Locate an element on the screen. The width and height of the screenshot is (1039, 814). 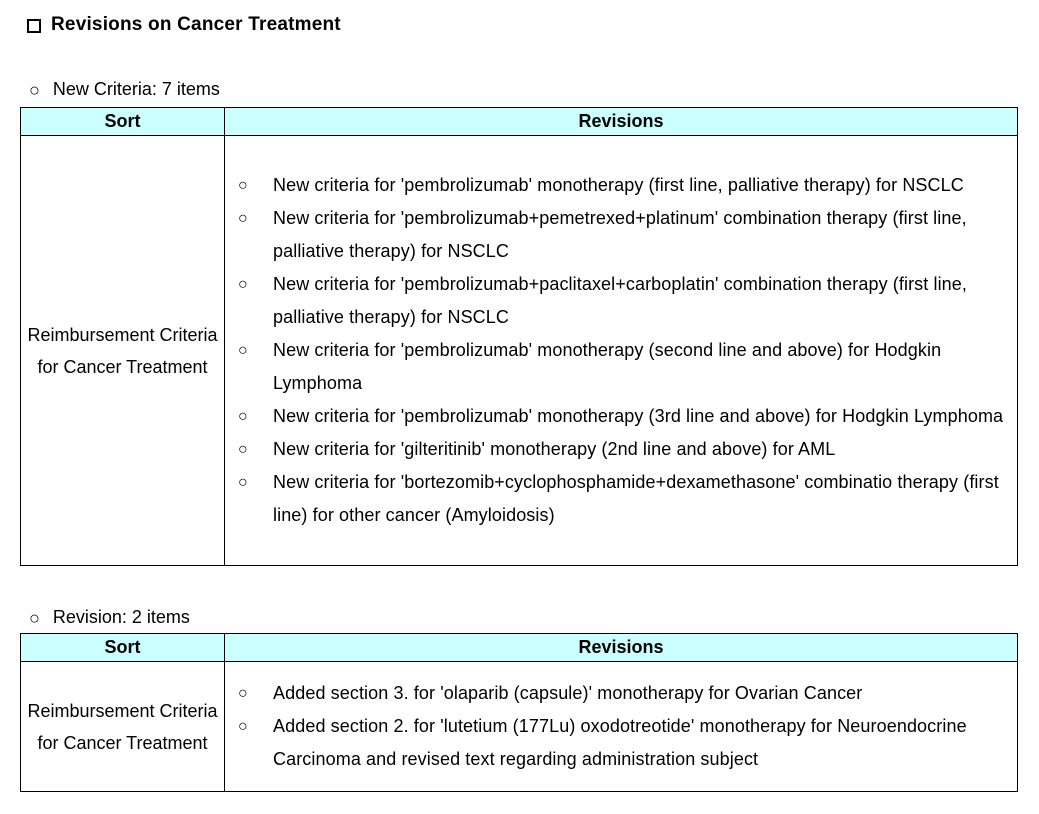
document-title: Revisions on Cancer Treatment is located at coordinates (184, 25).